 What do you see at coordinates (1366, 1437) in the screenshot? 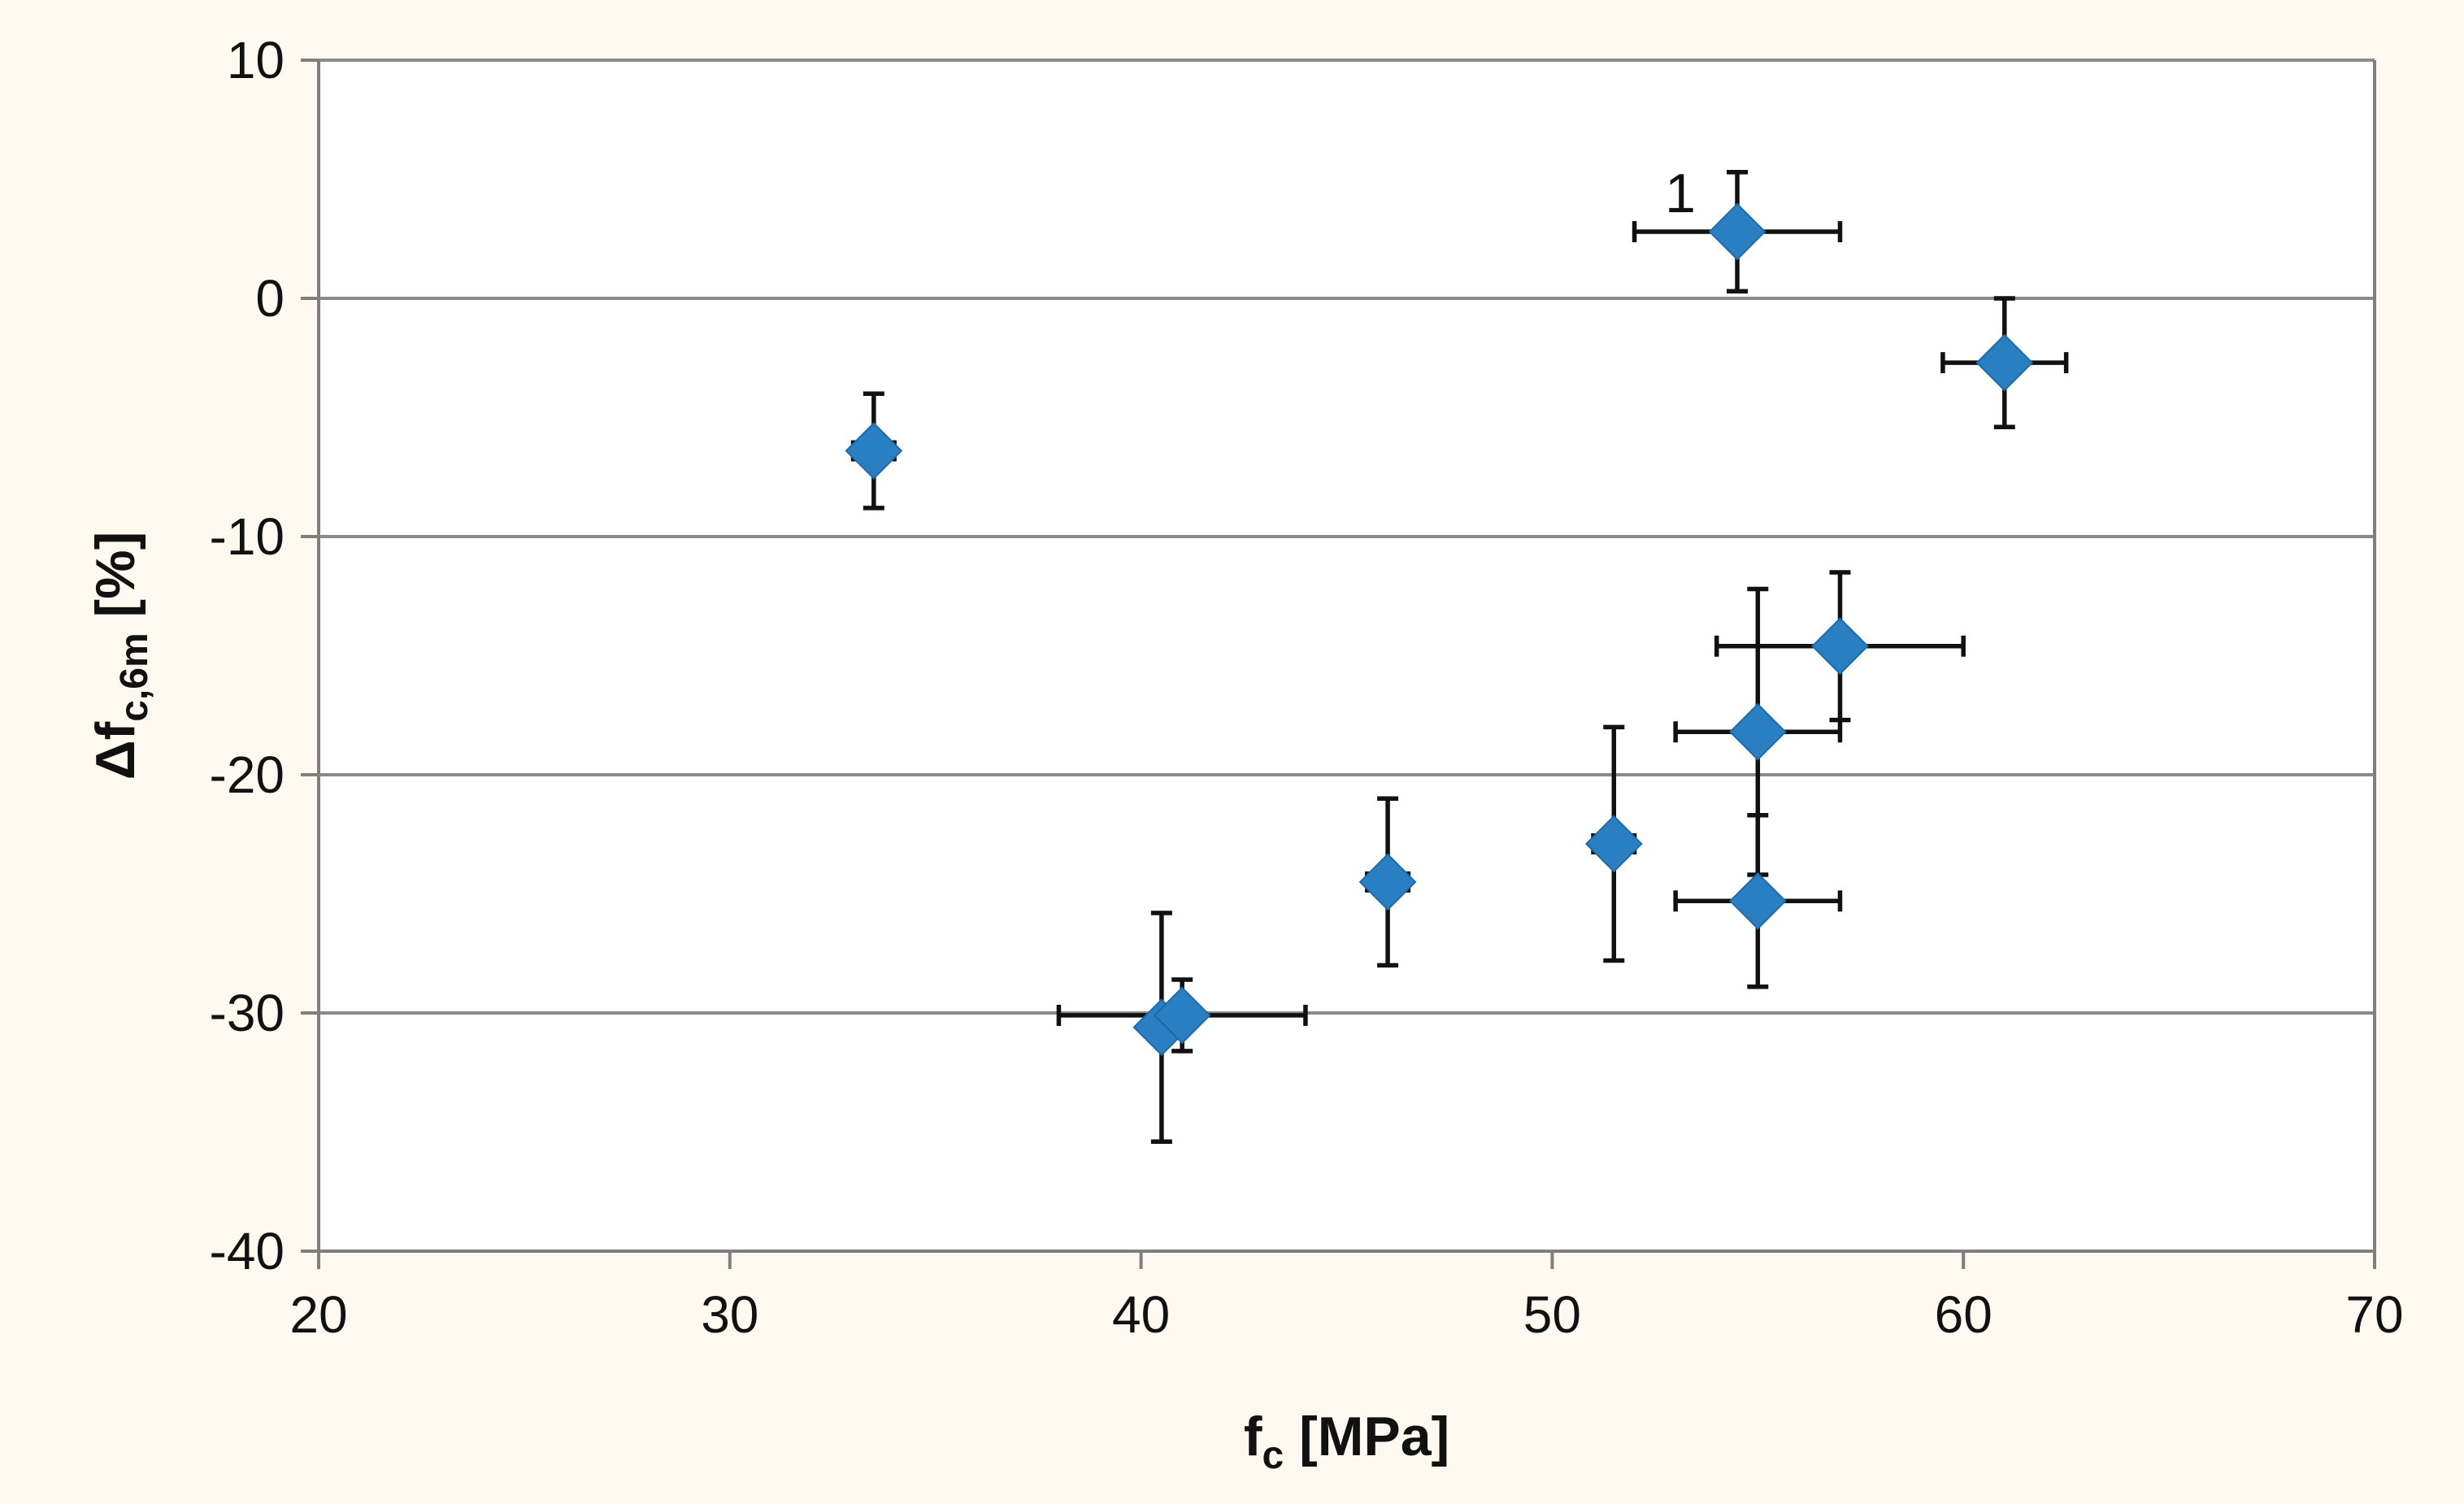
I see `x-axis-title-unit: [MPa]` at bounding box center [1366, 1437].